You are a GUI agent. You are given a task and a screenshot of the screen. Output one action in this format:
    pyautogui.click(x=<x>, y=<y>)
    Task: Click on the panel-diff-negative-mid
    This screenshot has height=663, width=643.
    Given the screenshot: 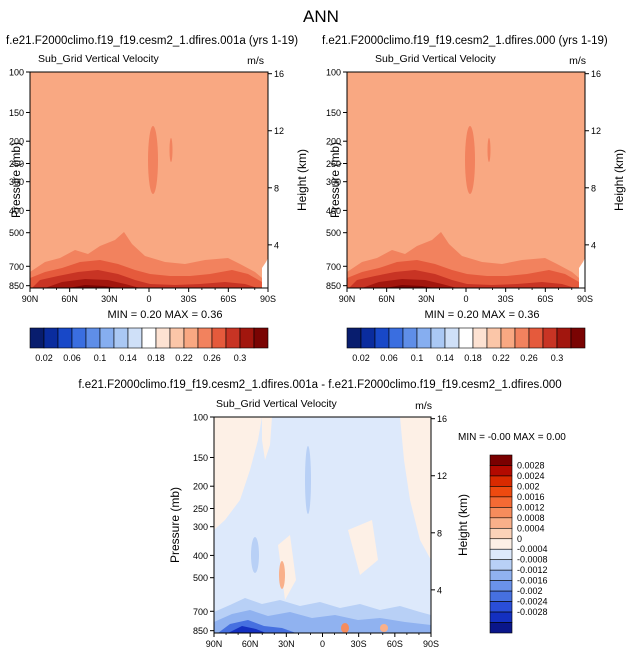 What is the action you would take?
    pyautogui.click(x=255, y=555)
    